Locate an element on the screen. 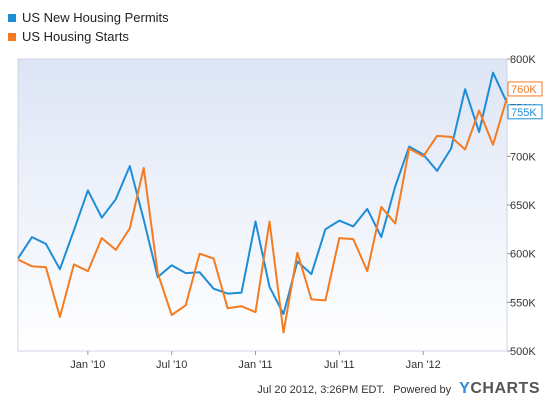  timestamp: Jul 20 2012, 3:26PM EDT. is located at coordinates (321, 390).